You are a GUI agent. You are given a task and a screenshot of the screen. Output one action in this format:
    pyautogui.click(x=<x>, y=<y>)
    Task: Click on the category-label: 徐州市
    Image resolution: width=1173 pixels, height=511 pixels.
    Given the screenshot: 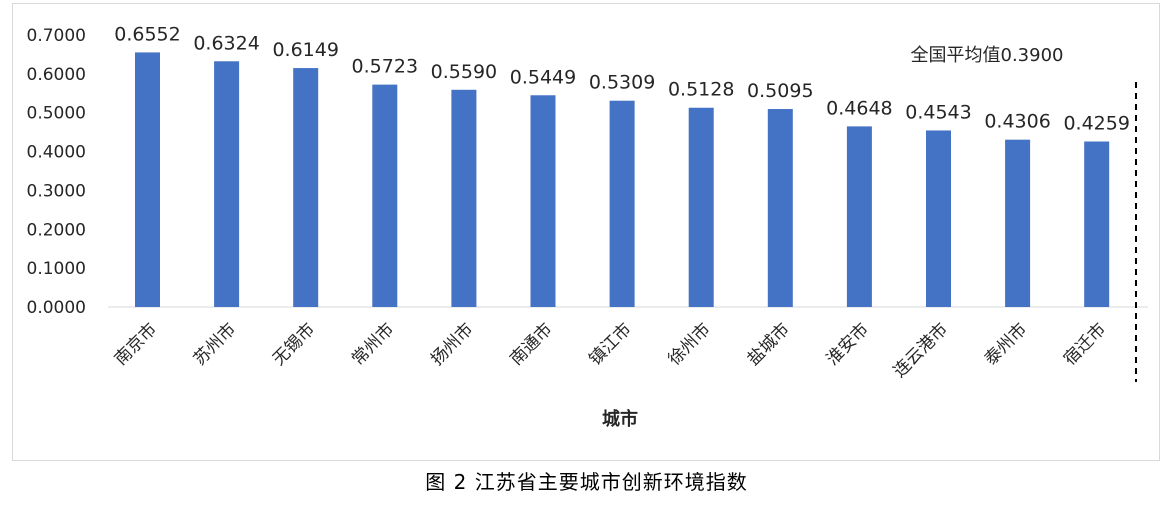 What is the action you would take?
    pyautogui.click(x=690, y=344)
    